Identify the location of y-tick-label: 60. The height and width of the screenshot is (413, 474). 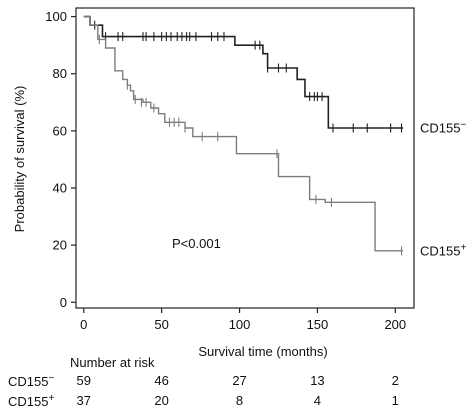
(60, 130).